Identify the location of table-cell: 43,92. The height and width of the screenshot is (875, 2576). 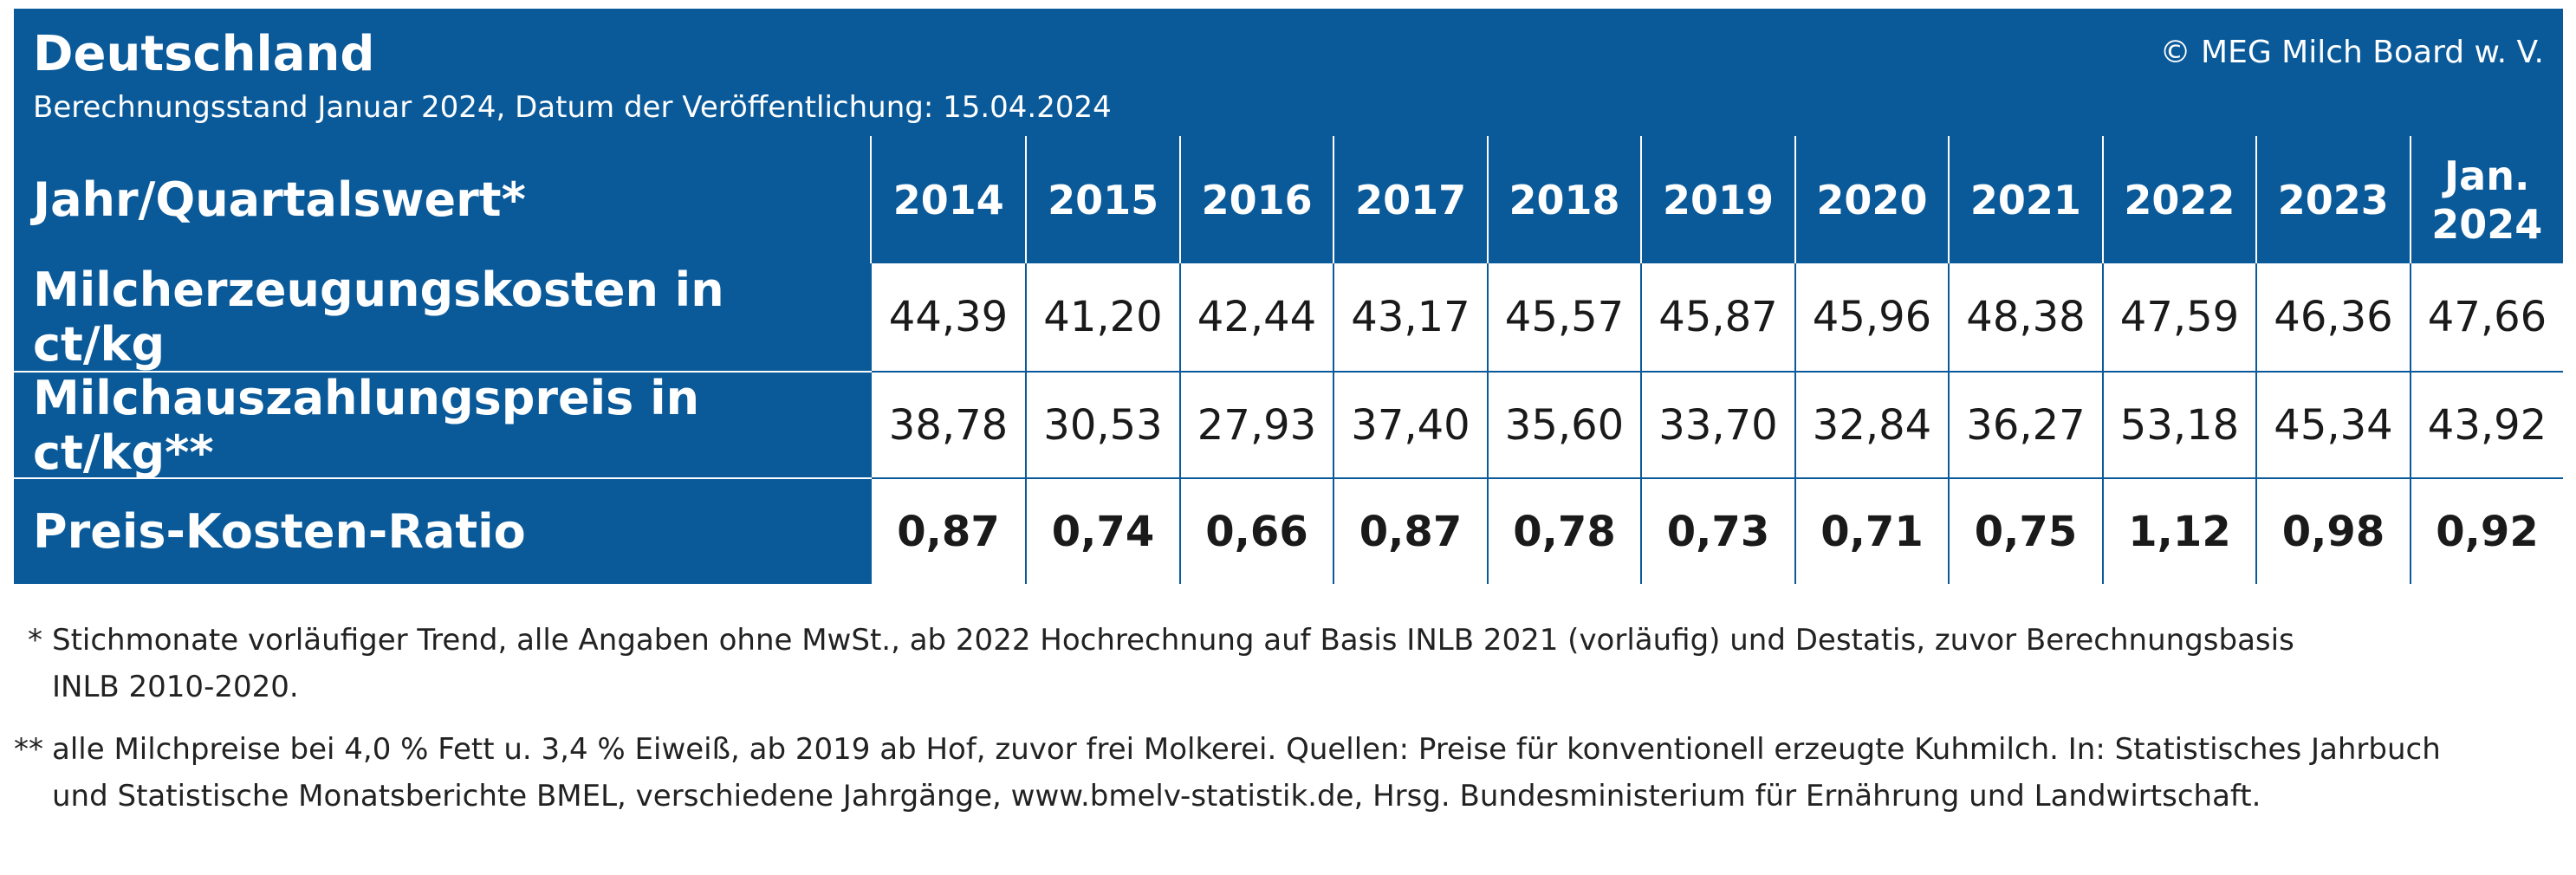
(2487, 425).